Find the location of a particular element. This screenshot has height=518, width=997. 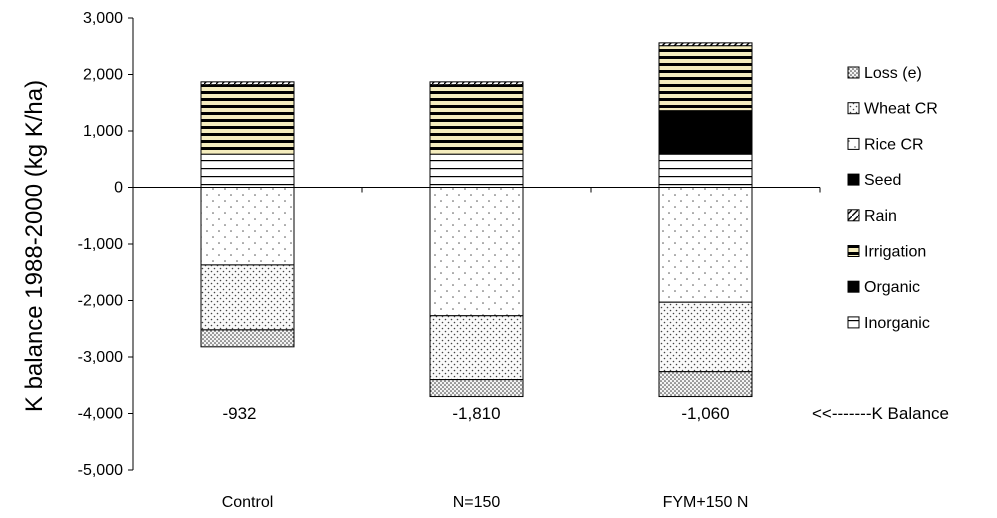

y-tick-label: 0 is located at coordinates (118, 188).